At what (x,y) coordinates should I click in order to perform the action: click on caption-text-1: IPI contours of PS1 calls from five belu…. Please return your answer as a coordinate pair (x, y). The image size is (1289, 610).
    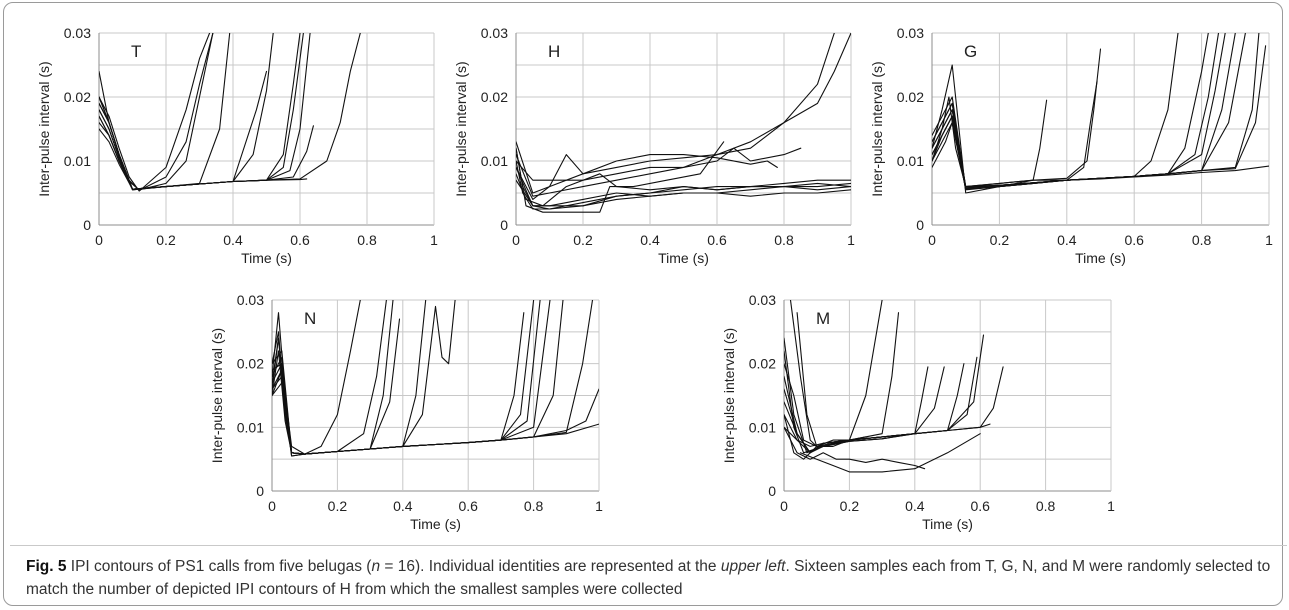
    Looking at the image, I should click on (219, 566).